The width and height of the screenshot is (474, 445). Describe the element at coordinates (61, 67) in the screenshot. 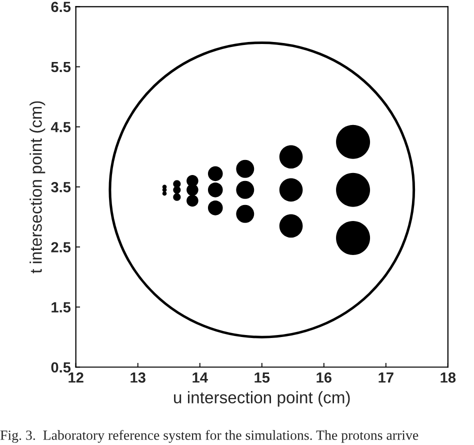

I see `y-tick-label: 5.5` at that location.